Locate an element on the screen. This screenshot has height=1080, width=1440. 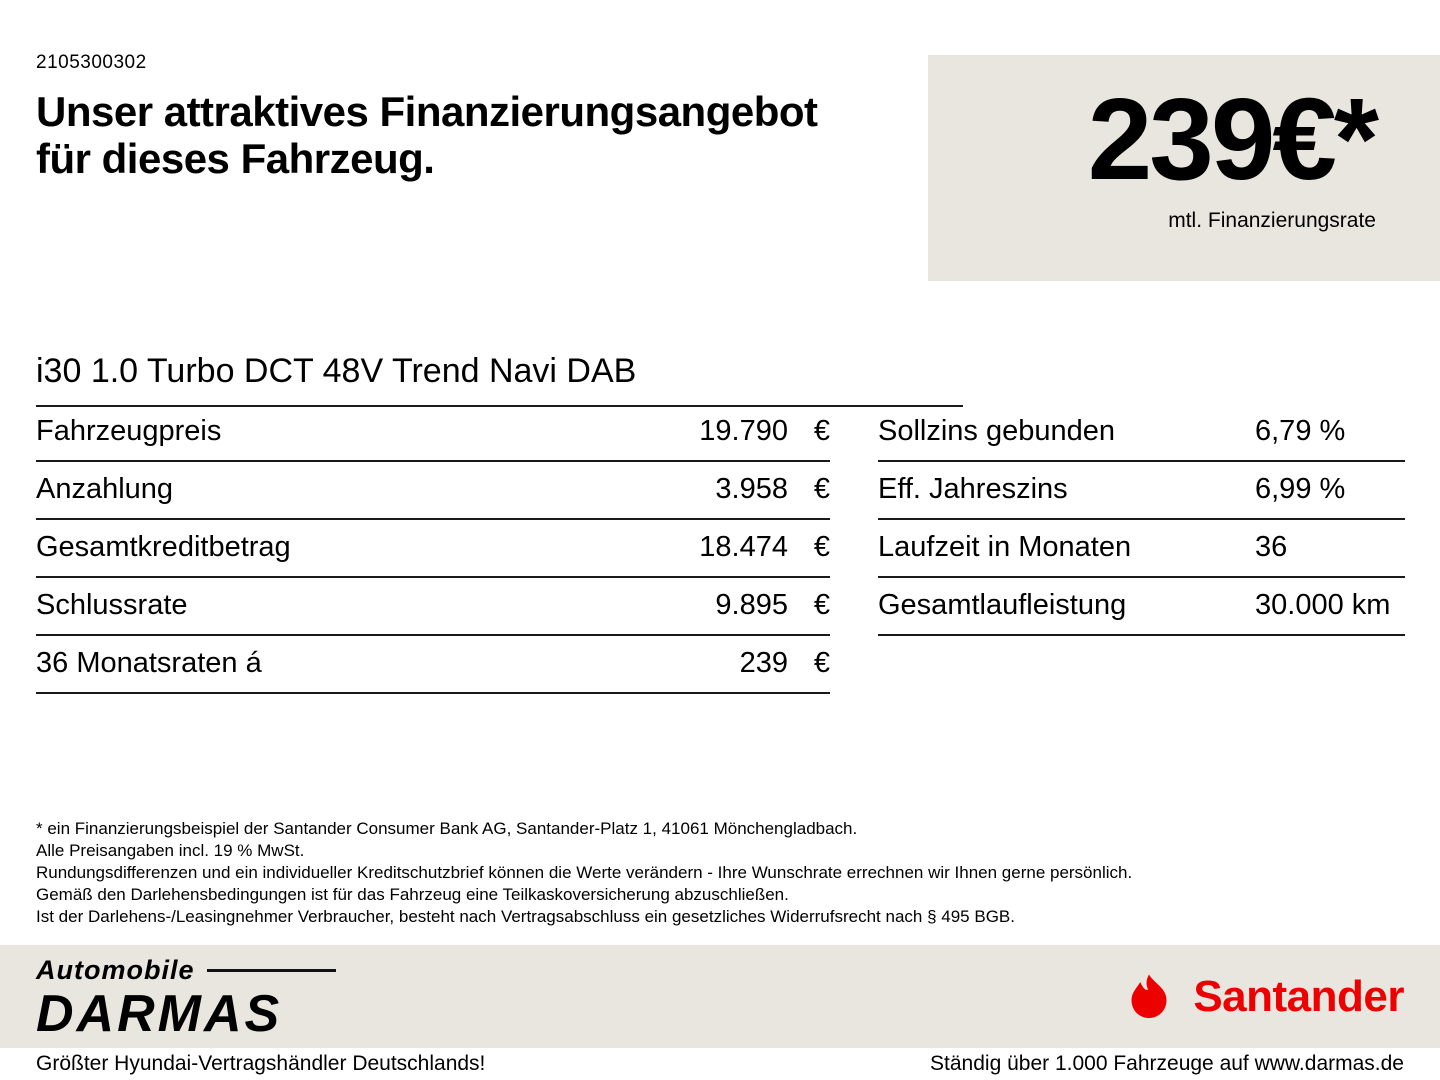
darmas-dealer-logo: Automobile DARMAS is located at coordinates (186, 997).